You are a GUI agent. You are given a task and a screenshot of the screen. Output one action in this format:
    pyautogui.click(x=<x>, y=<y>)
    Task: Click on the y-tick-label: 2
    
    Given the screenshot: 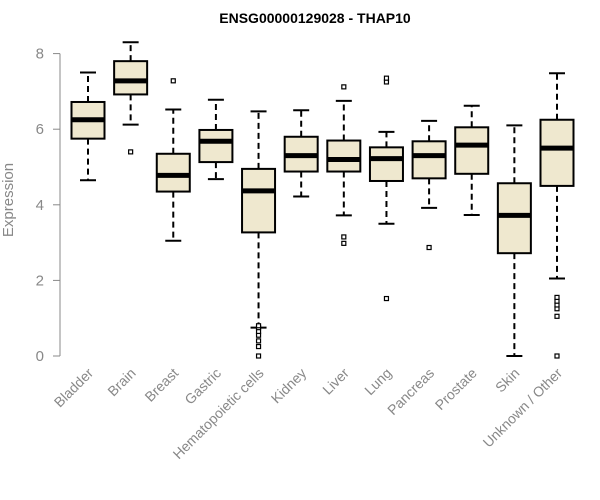 What is the action you would take?
    pyautogui.click(x=40, y=280)
    